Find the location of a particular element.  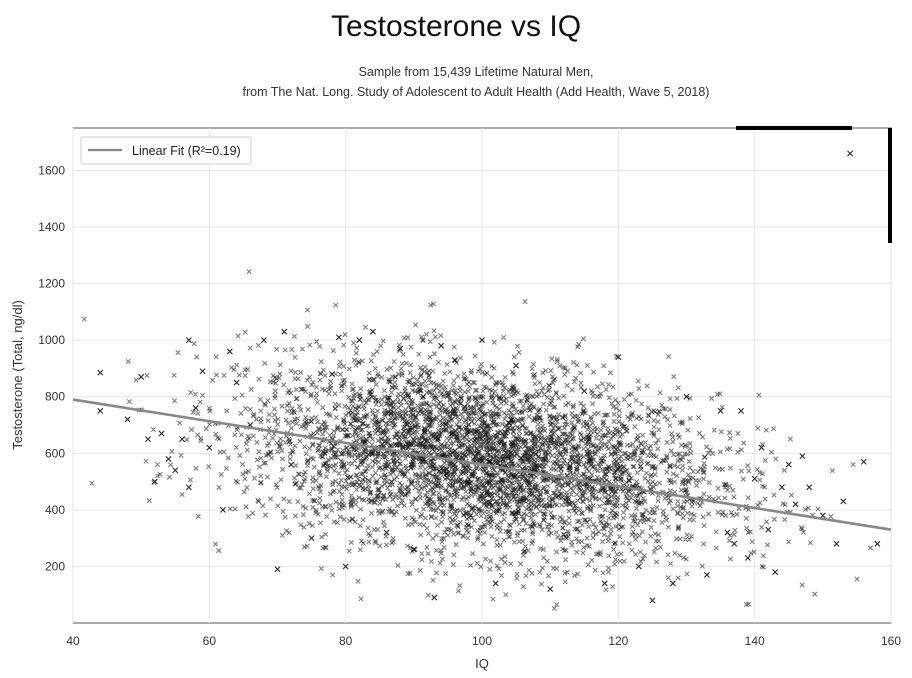

y-tick-label: 1600 is located at coordinates (51, 170).